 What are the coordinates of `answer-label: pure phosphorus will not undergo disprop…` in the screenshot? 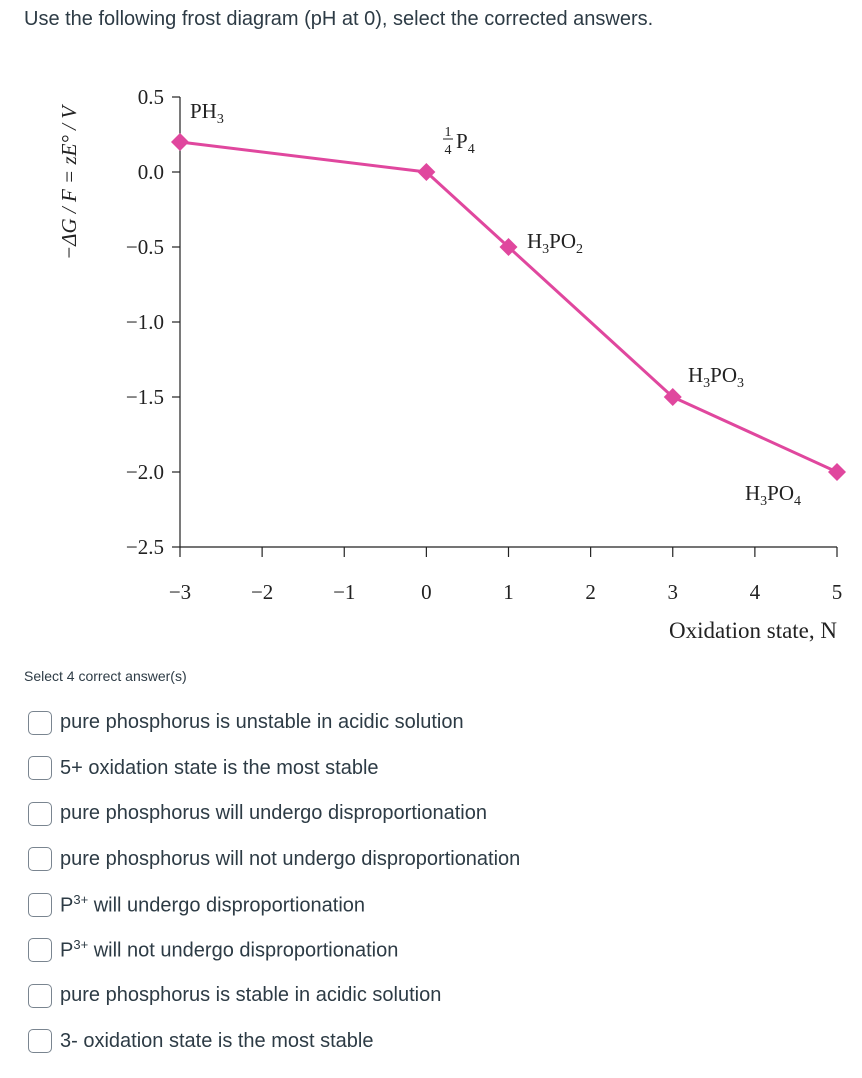 It's located at (290, 858).